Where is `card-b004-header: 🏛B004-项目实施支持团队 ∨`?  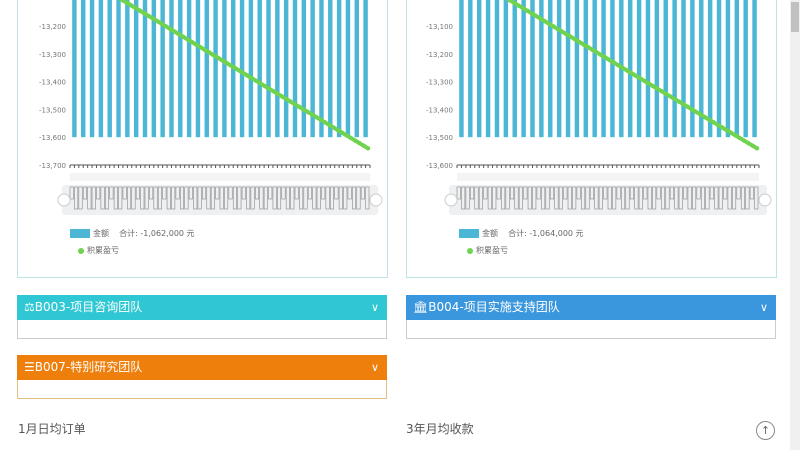 card-b004-header: 🏛B004-项目实施支持团队 ∨ is located at coordinates (591, 307).